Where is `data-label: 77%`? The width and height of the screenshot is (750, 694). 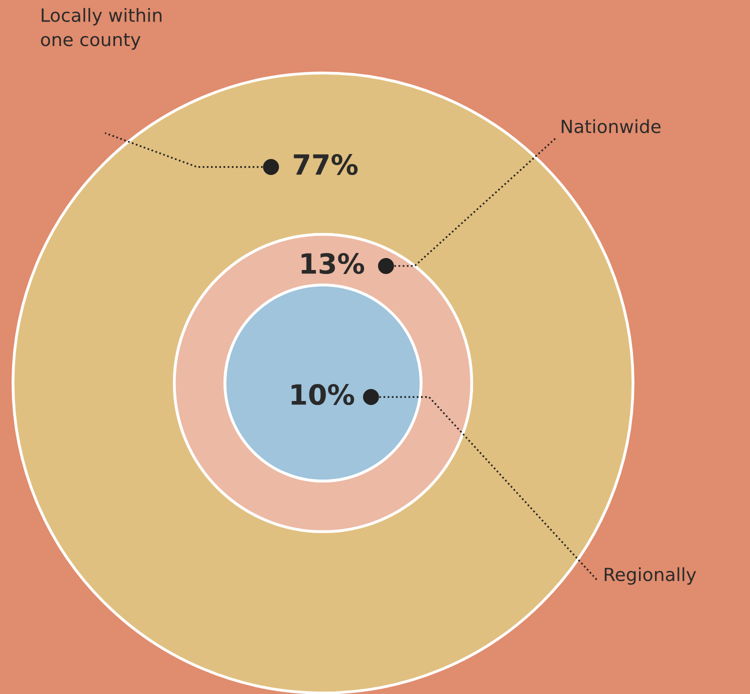
data-label: 77% is located at coordinates (326, 165).